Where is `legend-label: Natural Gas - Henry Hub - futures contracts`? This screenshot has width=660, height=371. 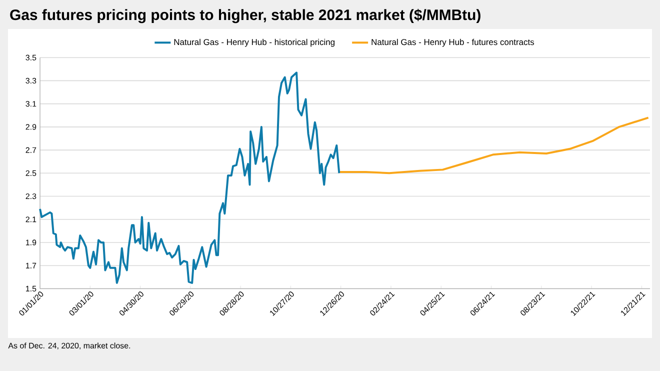 legend-label: Natural Gas - Henry Hub - futures contracts is located at coordinates (453, 42).